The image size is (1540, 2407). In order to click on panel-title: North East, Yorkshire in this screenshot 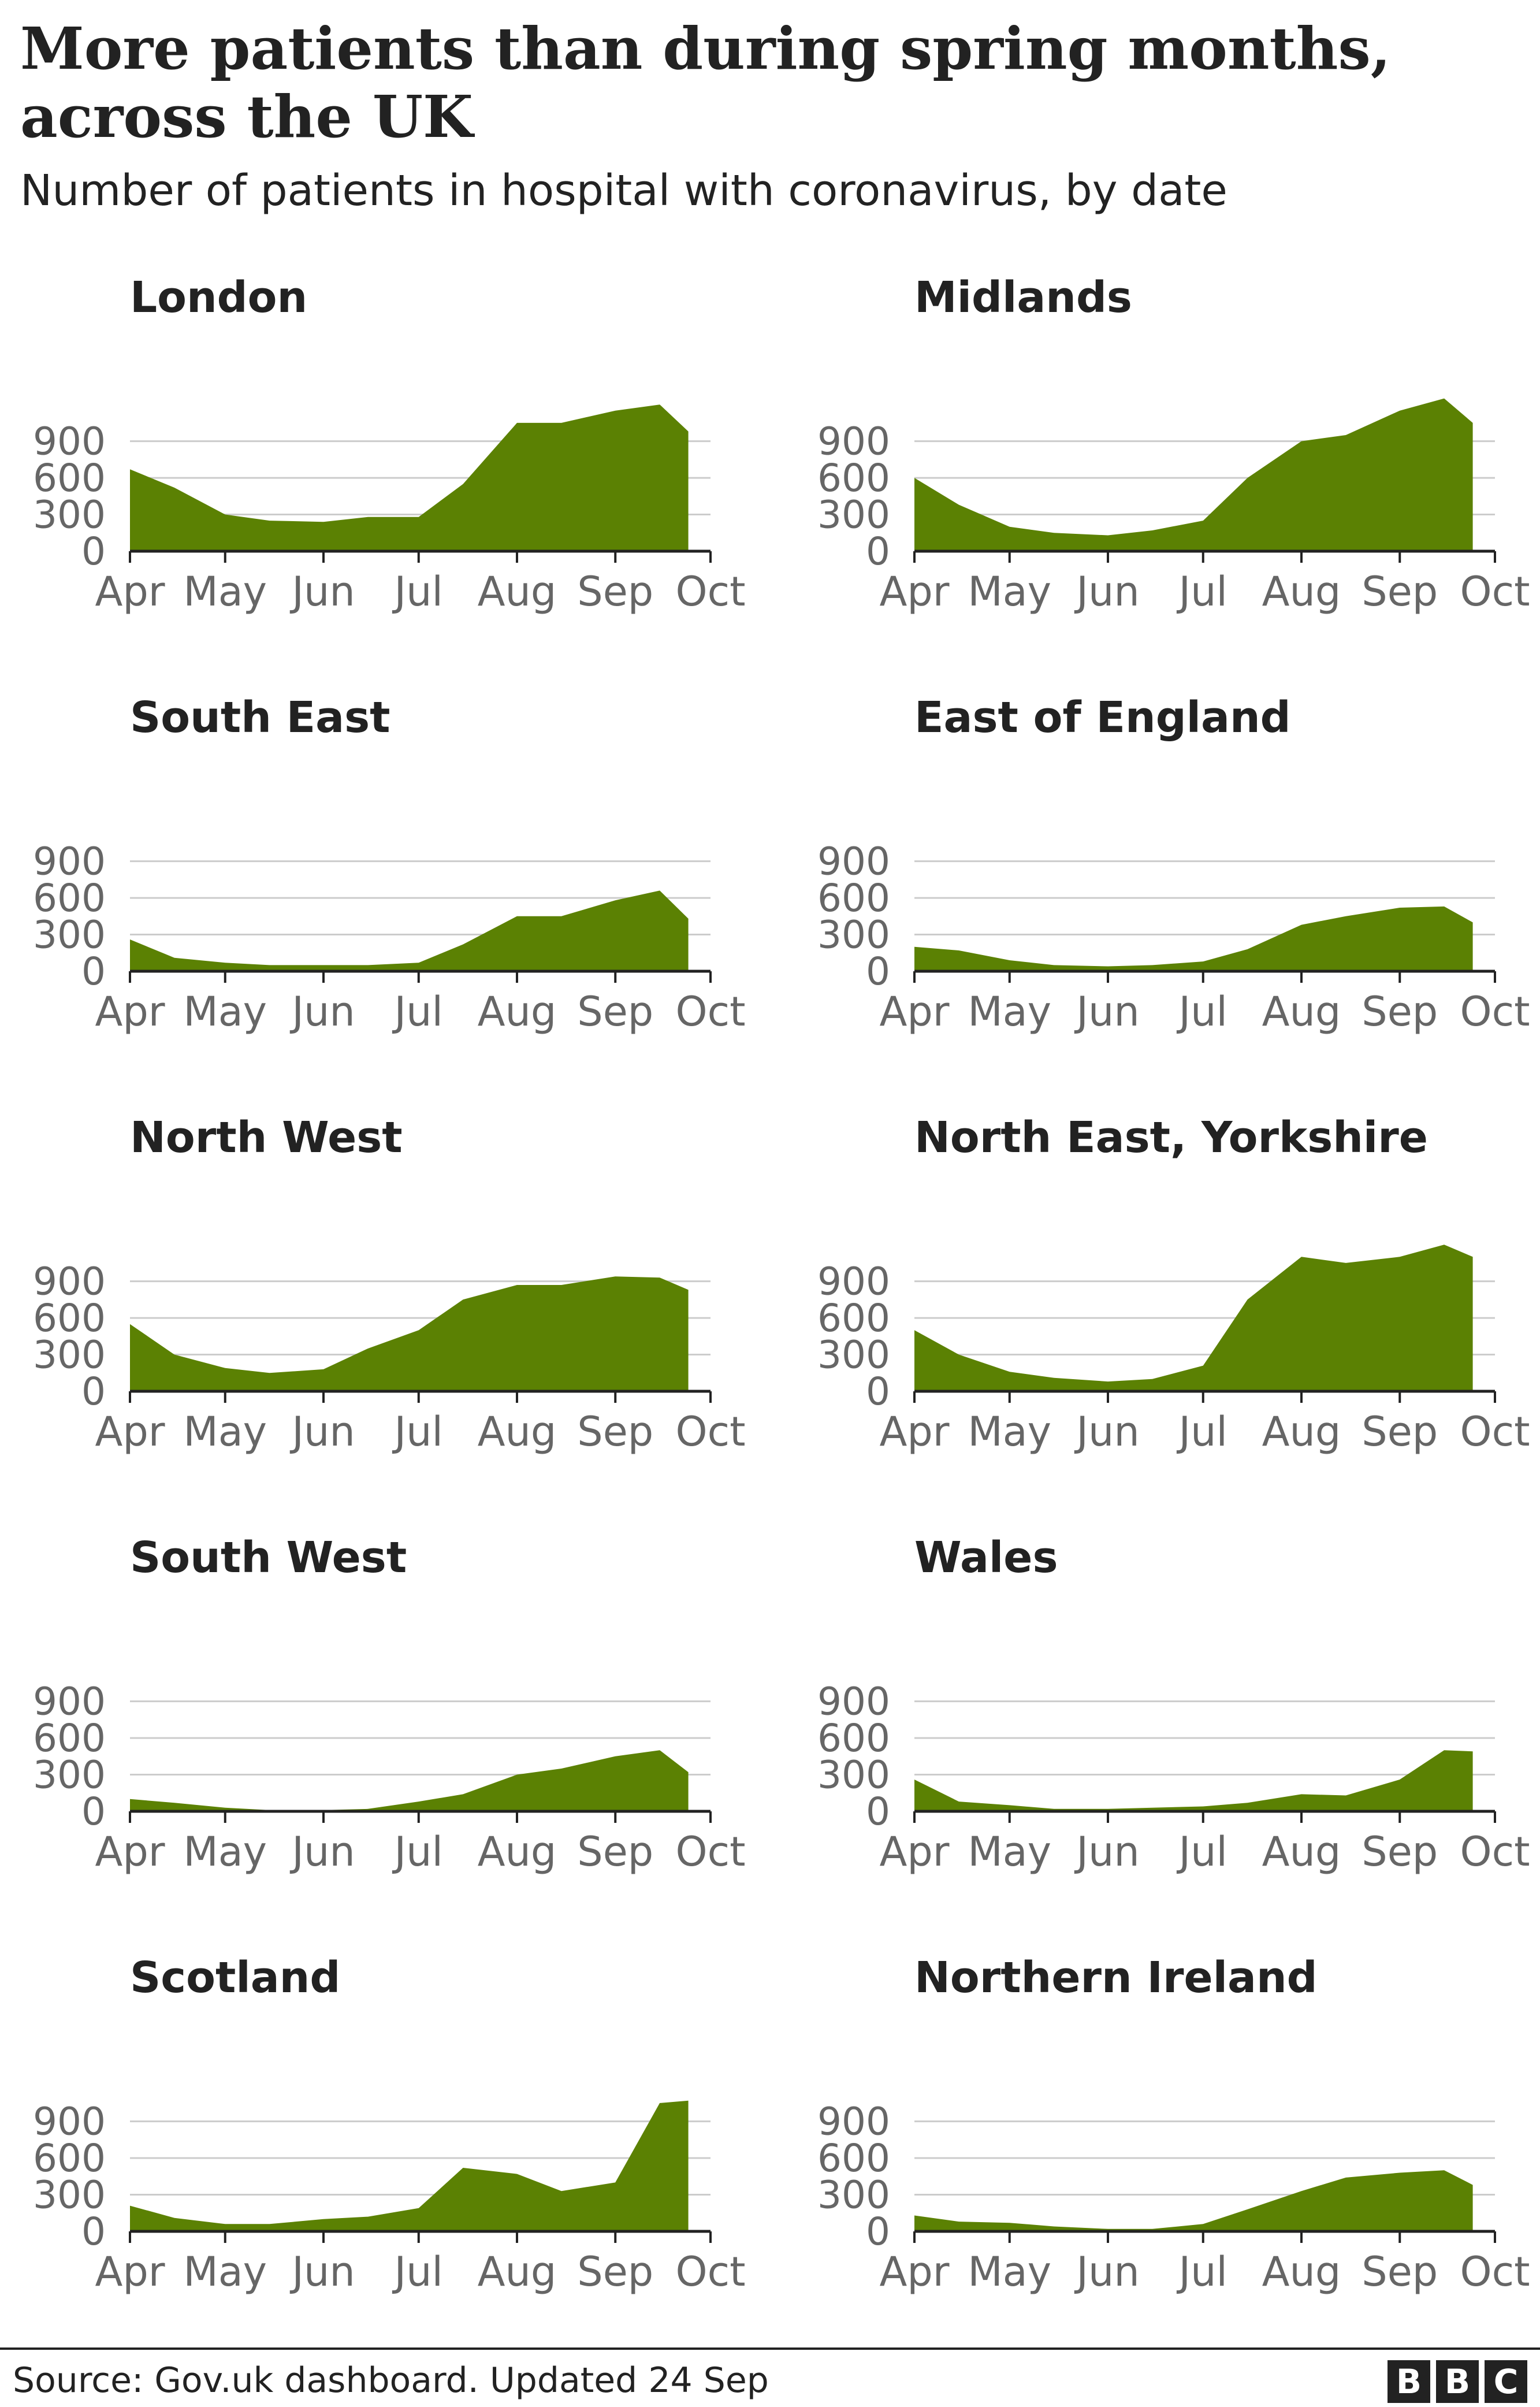, I will do `click(1171, 1137)`.